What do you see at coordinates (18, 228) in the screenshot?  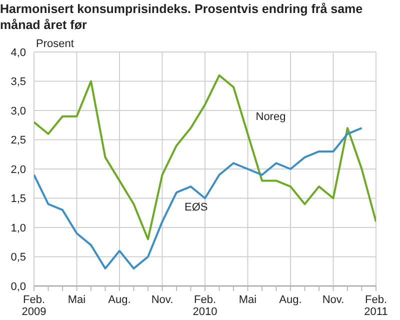 I see `y-tick-label: 1,0` at bounding box center [18, 228].